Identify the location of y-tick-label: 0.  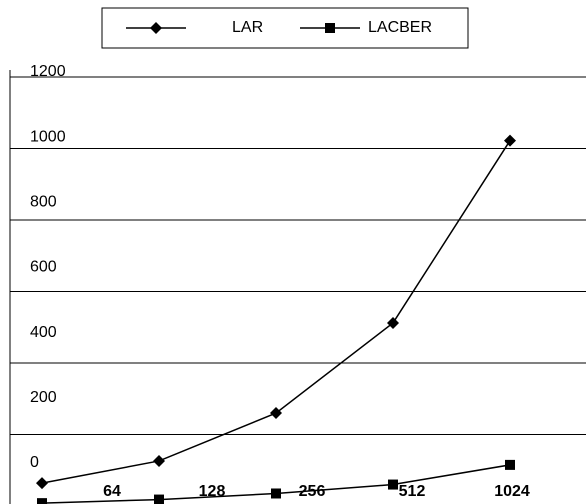
(34, 462).